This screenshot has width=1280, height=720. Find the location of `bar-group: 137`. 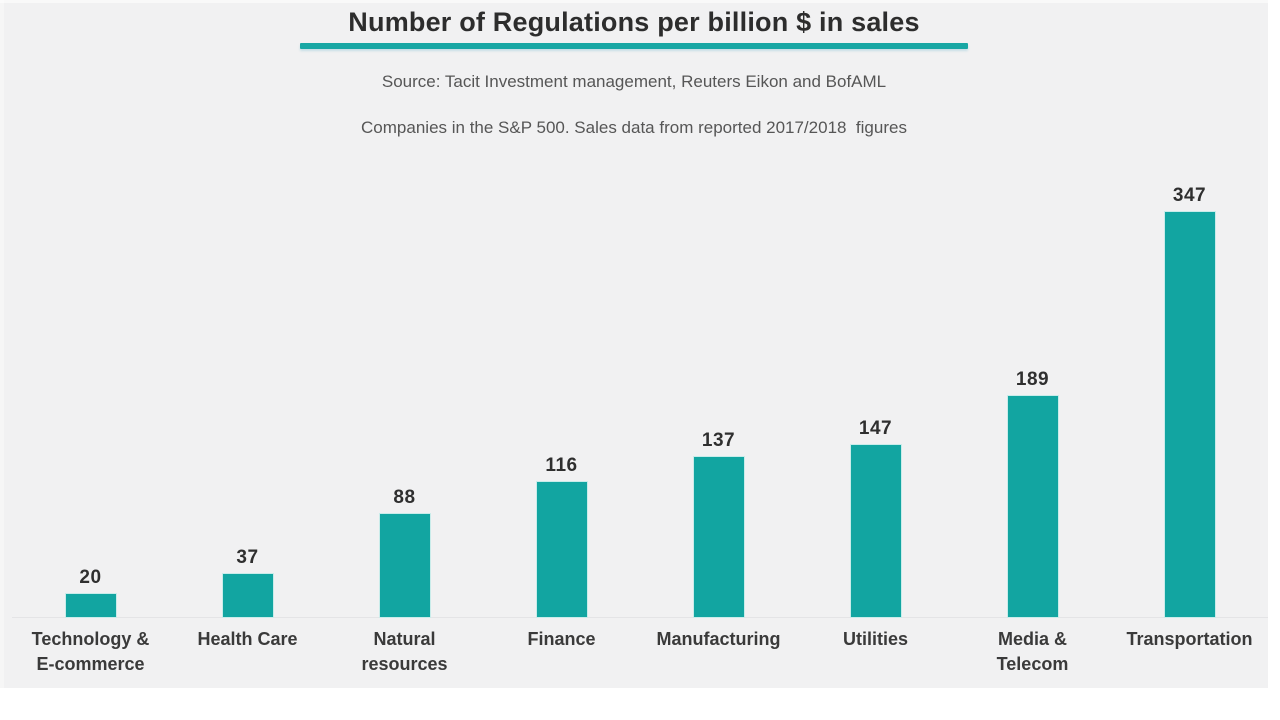

bar-group: 137 is located at coordinates (718, 523).